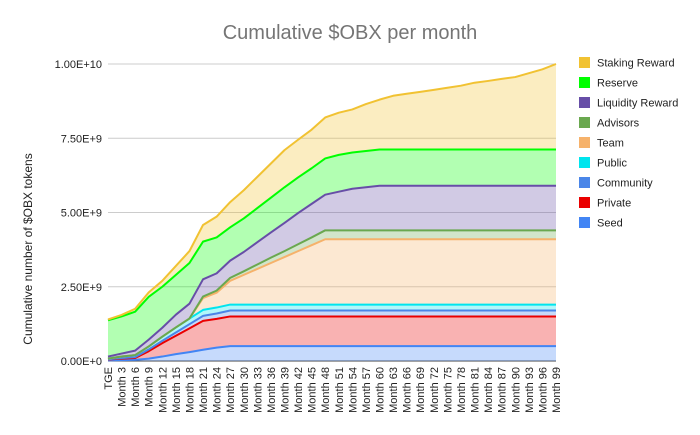  Describe the element at coordinates (557, 390) in the screenshot. I see `x-tick-label: Month 99` at that location.